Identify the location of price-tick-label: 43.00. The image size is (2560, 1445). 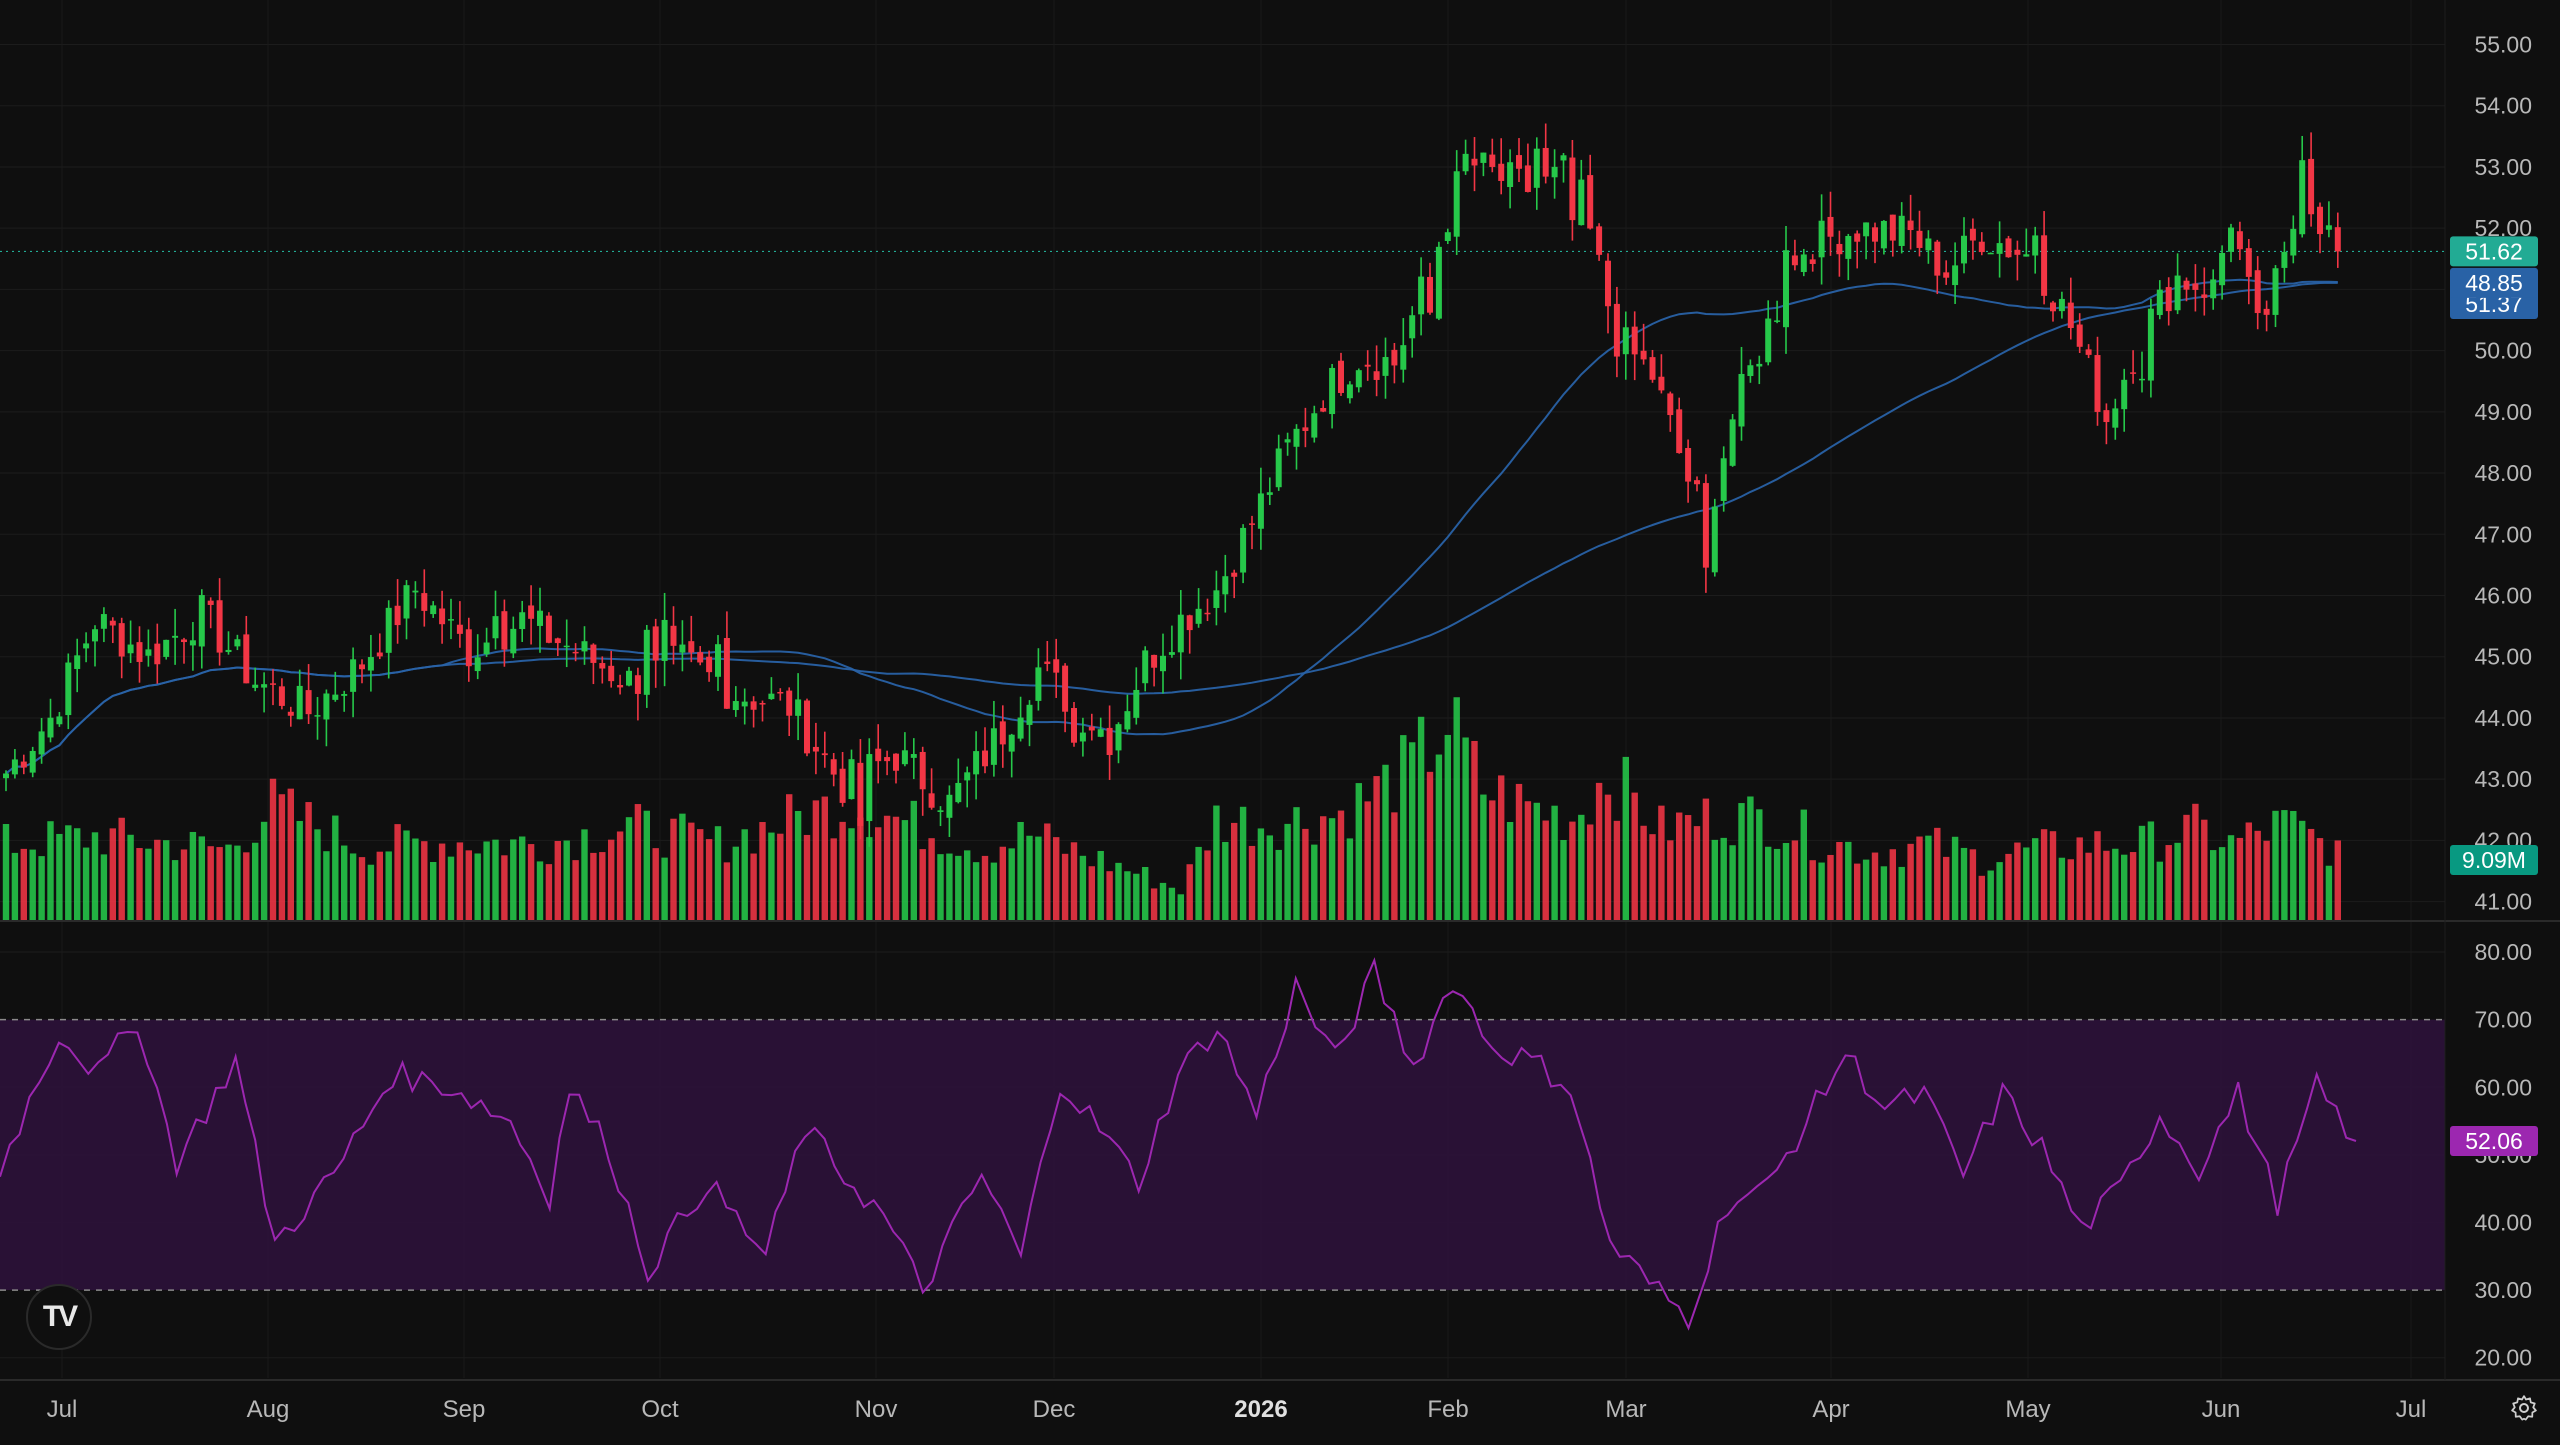
(2503, 779).